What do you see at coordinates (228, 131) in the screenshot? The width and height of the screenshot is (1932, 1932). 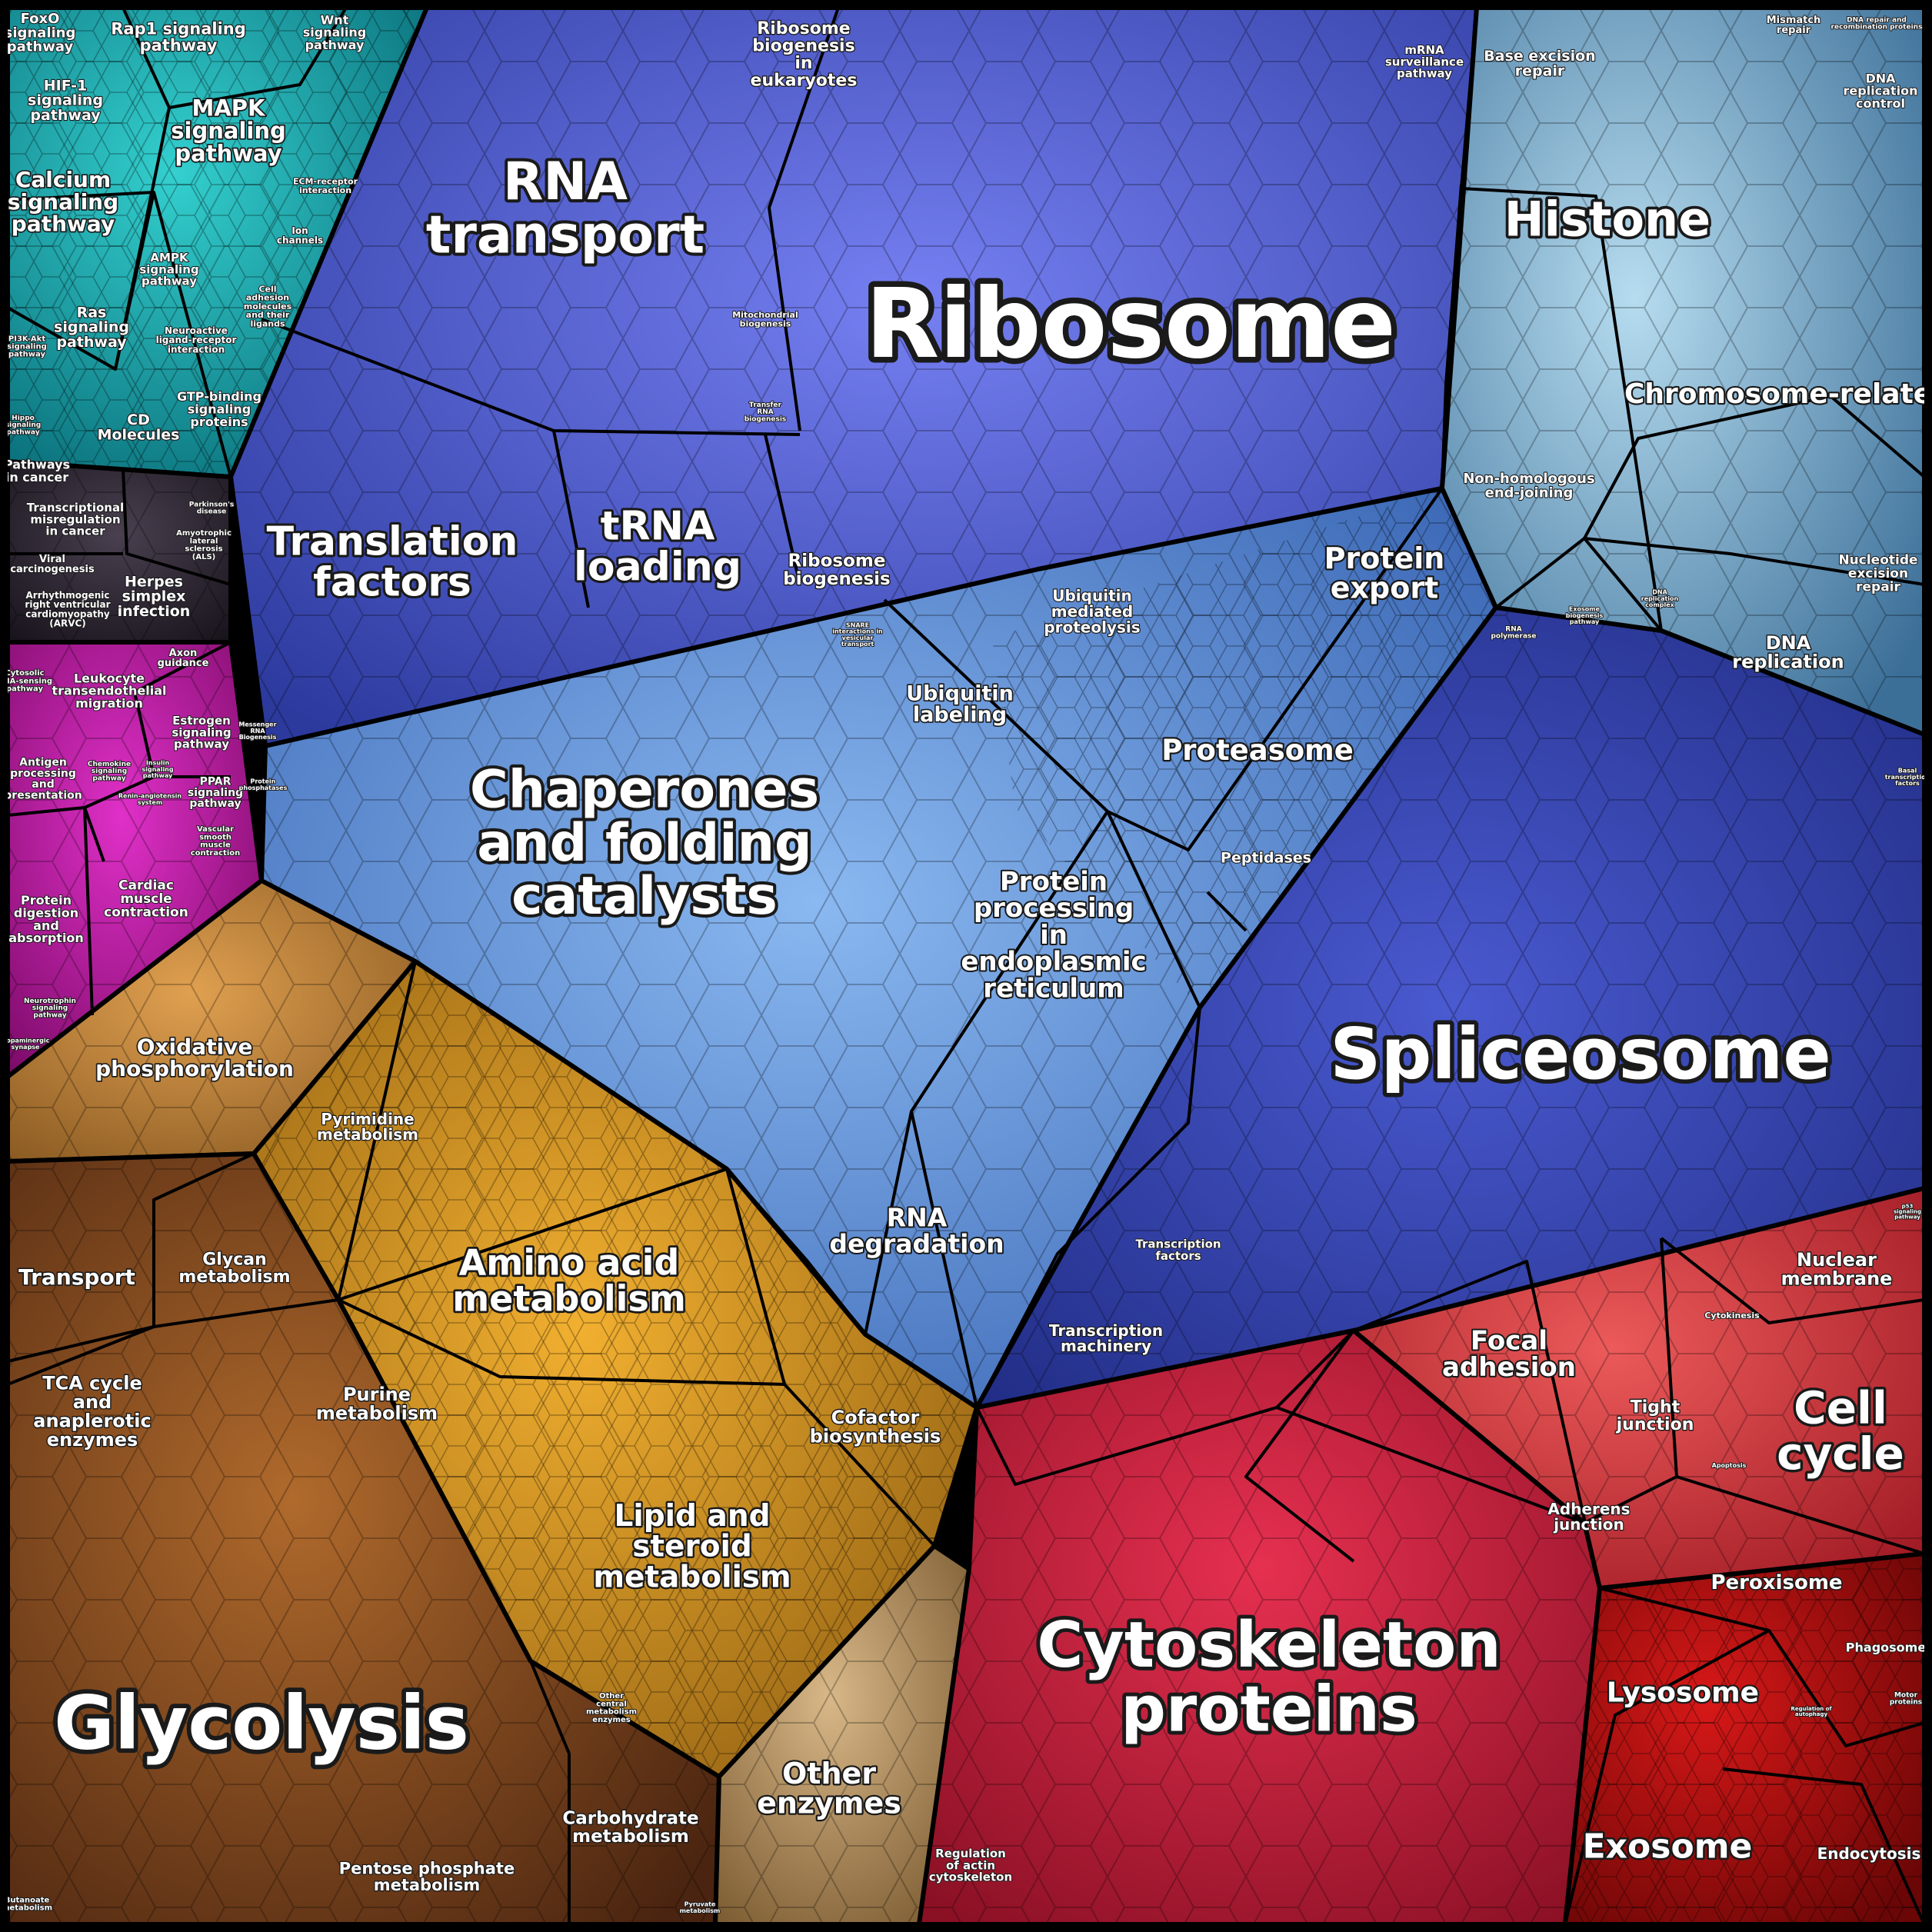 I see `label-mapk: MAPK signaling pathway` at bounding box center [228, 131].